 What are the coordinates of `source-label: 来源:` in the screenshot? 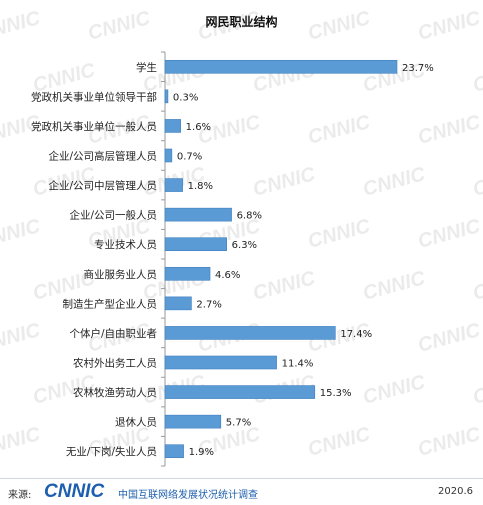 It's located at (20, 495).